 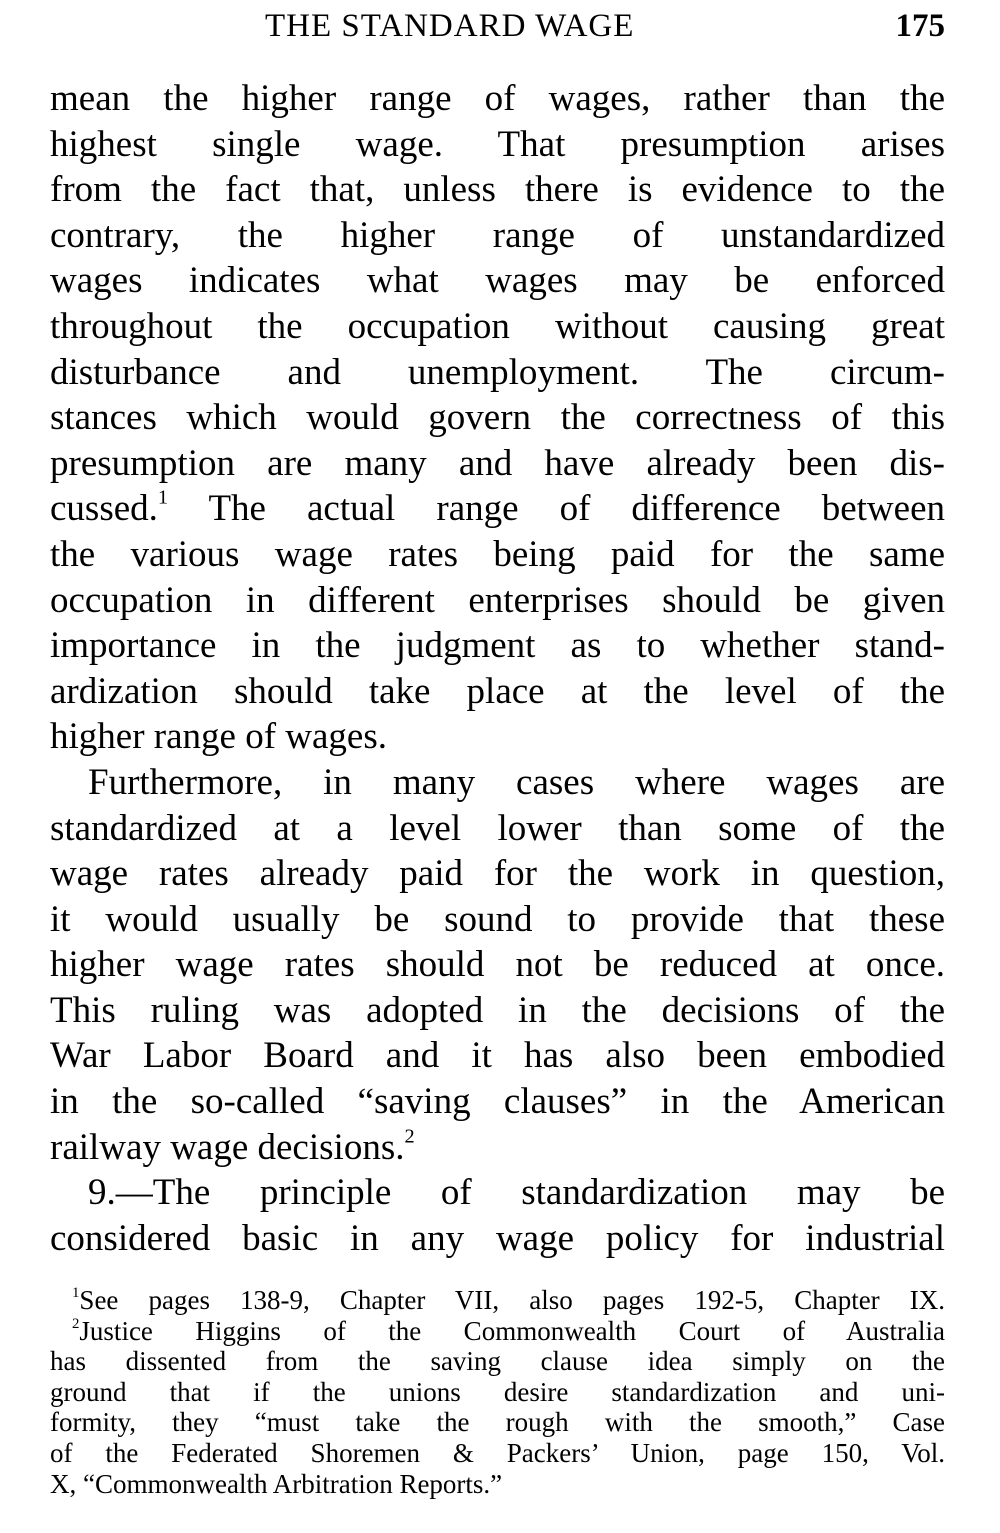 I want to click on line-text: X, “Commonwealth Arbitration Reports.”, so click(x=276, y=1483).